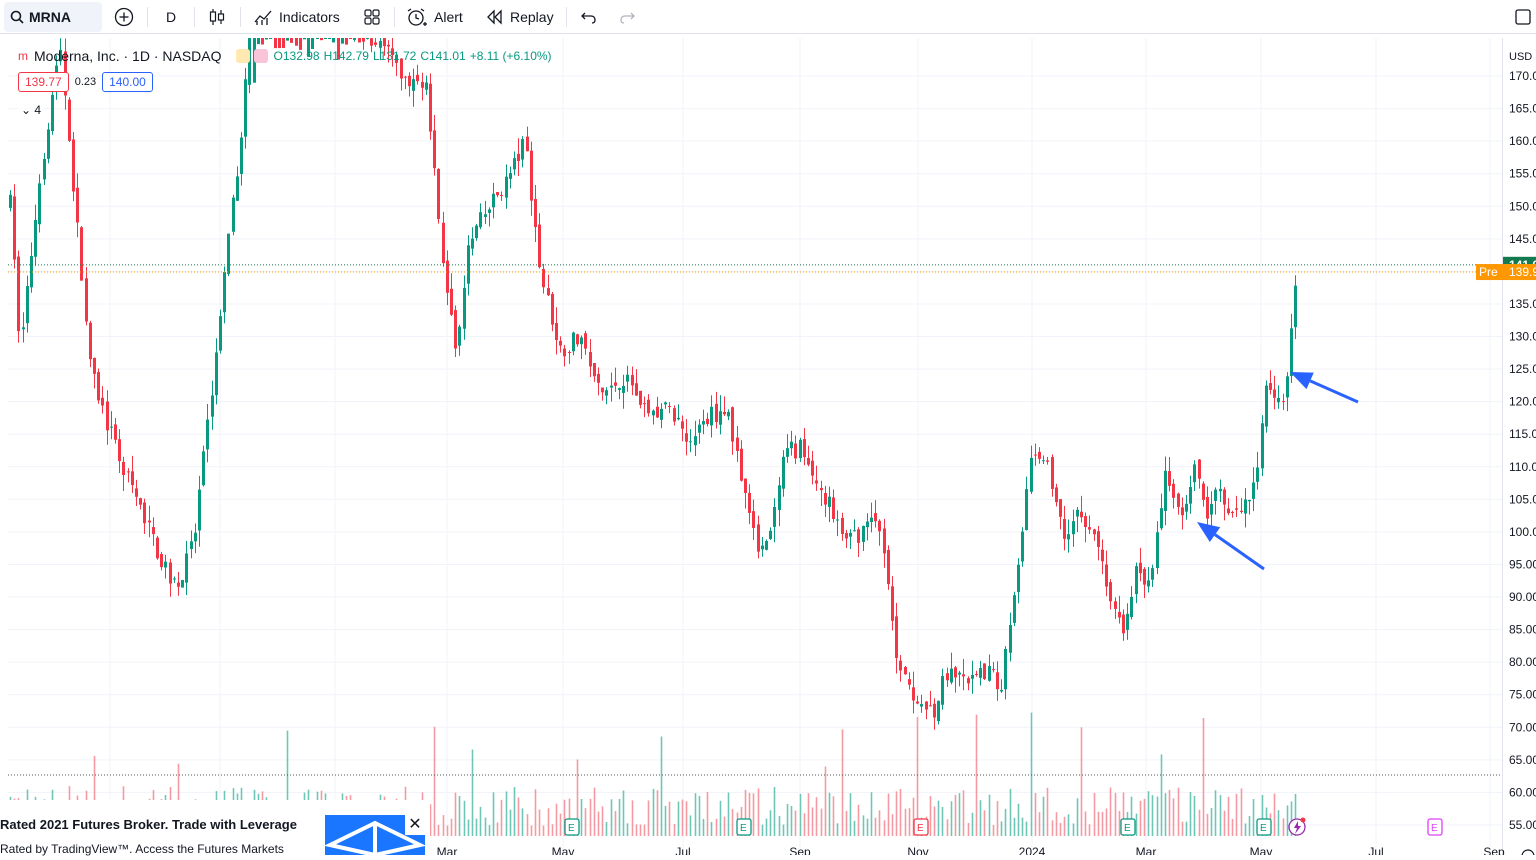 This screenshot has width=1536, height=860. I want to click on replay-button: Replay, so click(521, 17).